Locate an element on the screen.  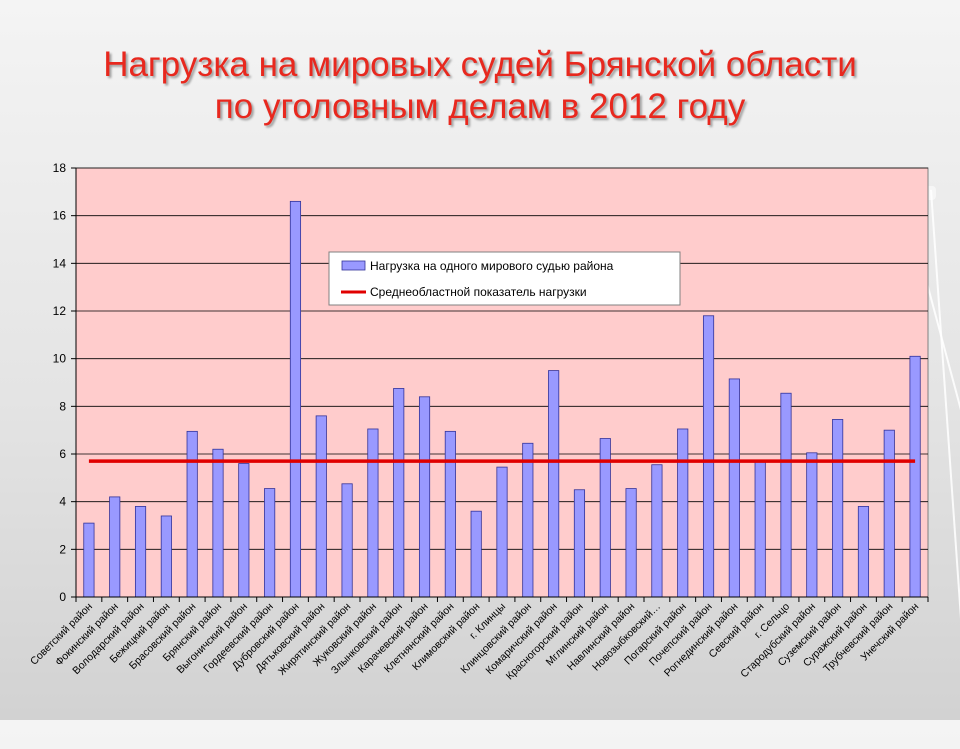
y-tick-label: 10 is located at coordinates (60, 359).